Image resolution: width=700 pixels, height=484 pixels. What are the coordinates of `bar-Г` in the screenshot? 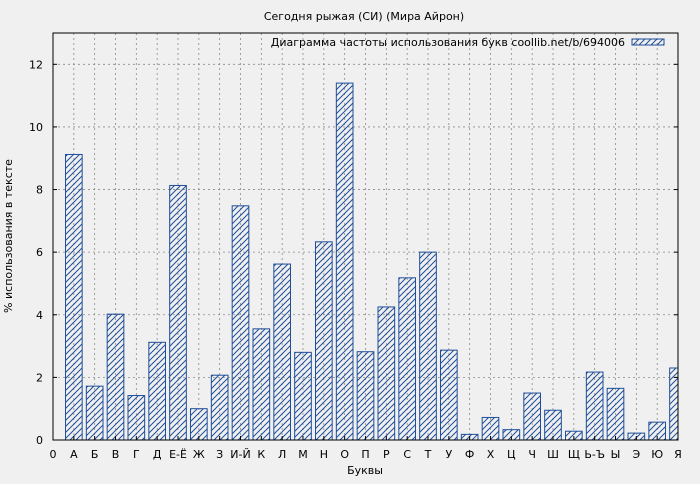 It's located at (136, 418).